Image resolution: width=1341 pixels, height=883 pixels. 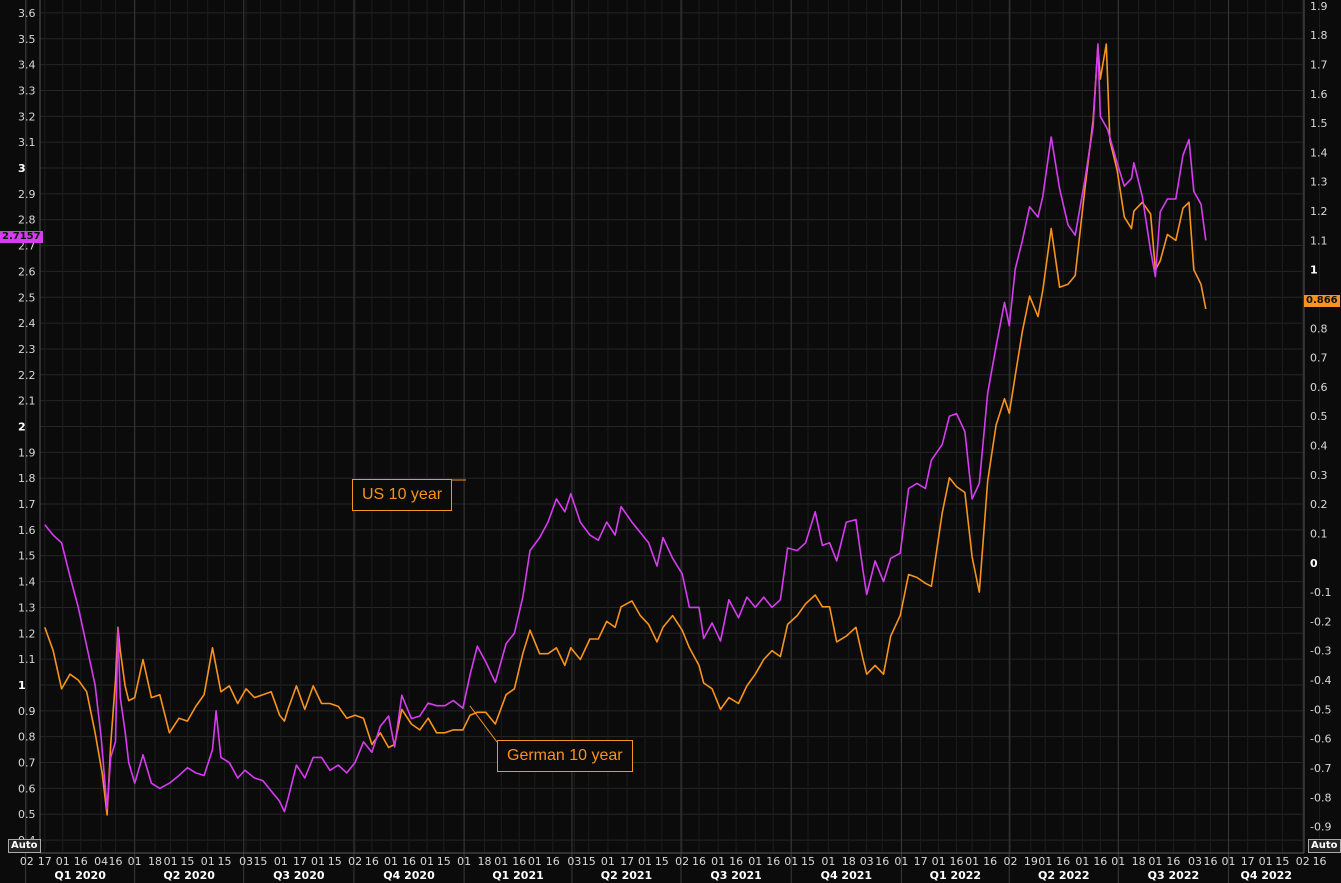 What do you see at coordinates (27, 220) in the screenshot?
I see `left-y-tick-label: 2.8` at bounding box center [27, 220].